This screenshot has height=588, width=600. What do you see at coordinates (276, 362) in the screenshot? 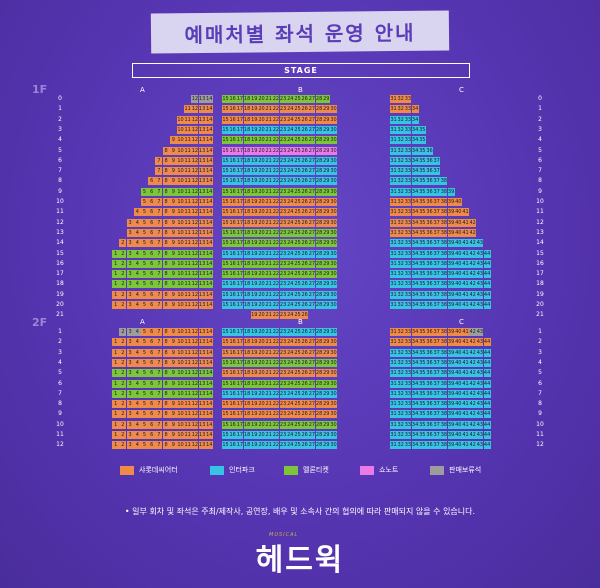
I see `seat: 22` at bounding box center [276, 362].